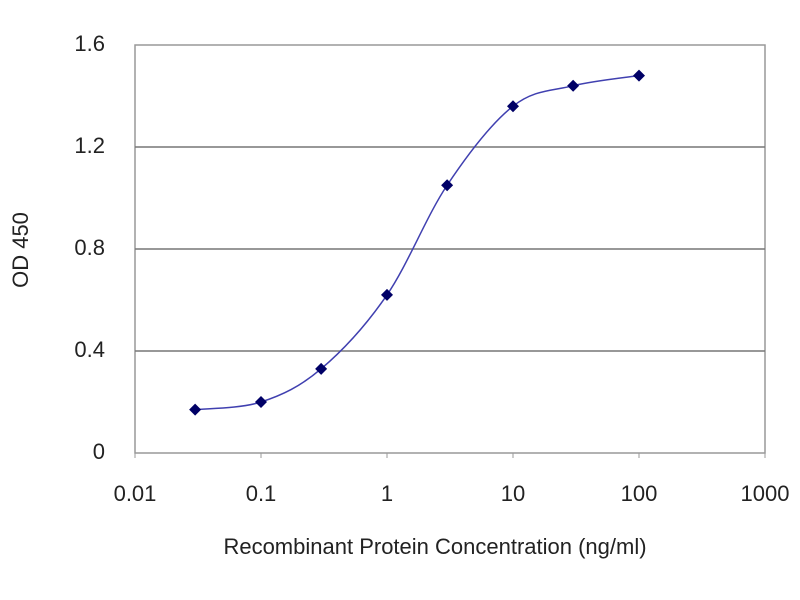  Describe the element at coordinates (89, 43) in the screenshot. I see `y-tick-label: 1.6` at that location.